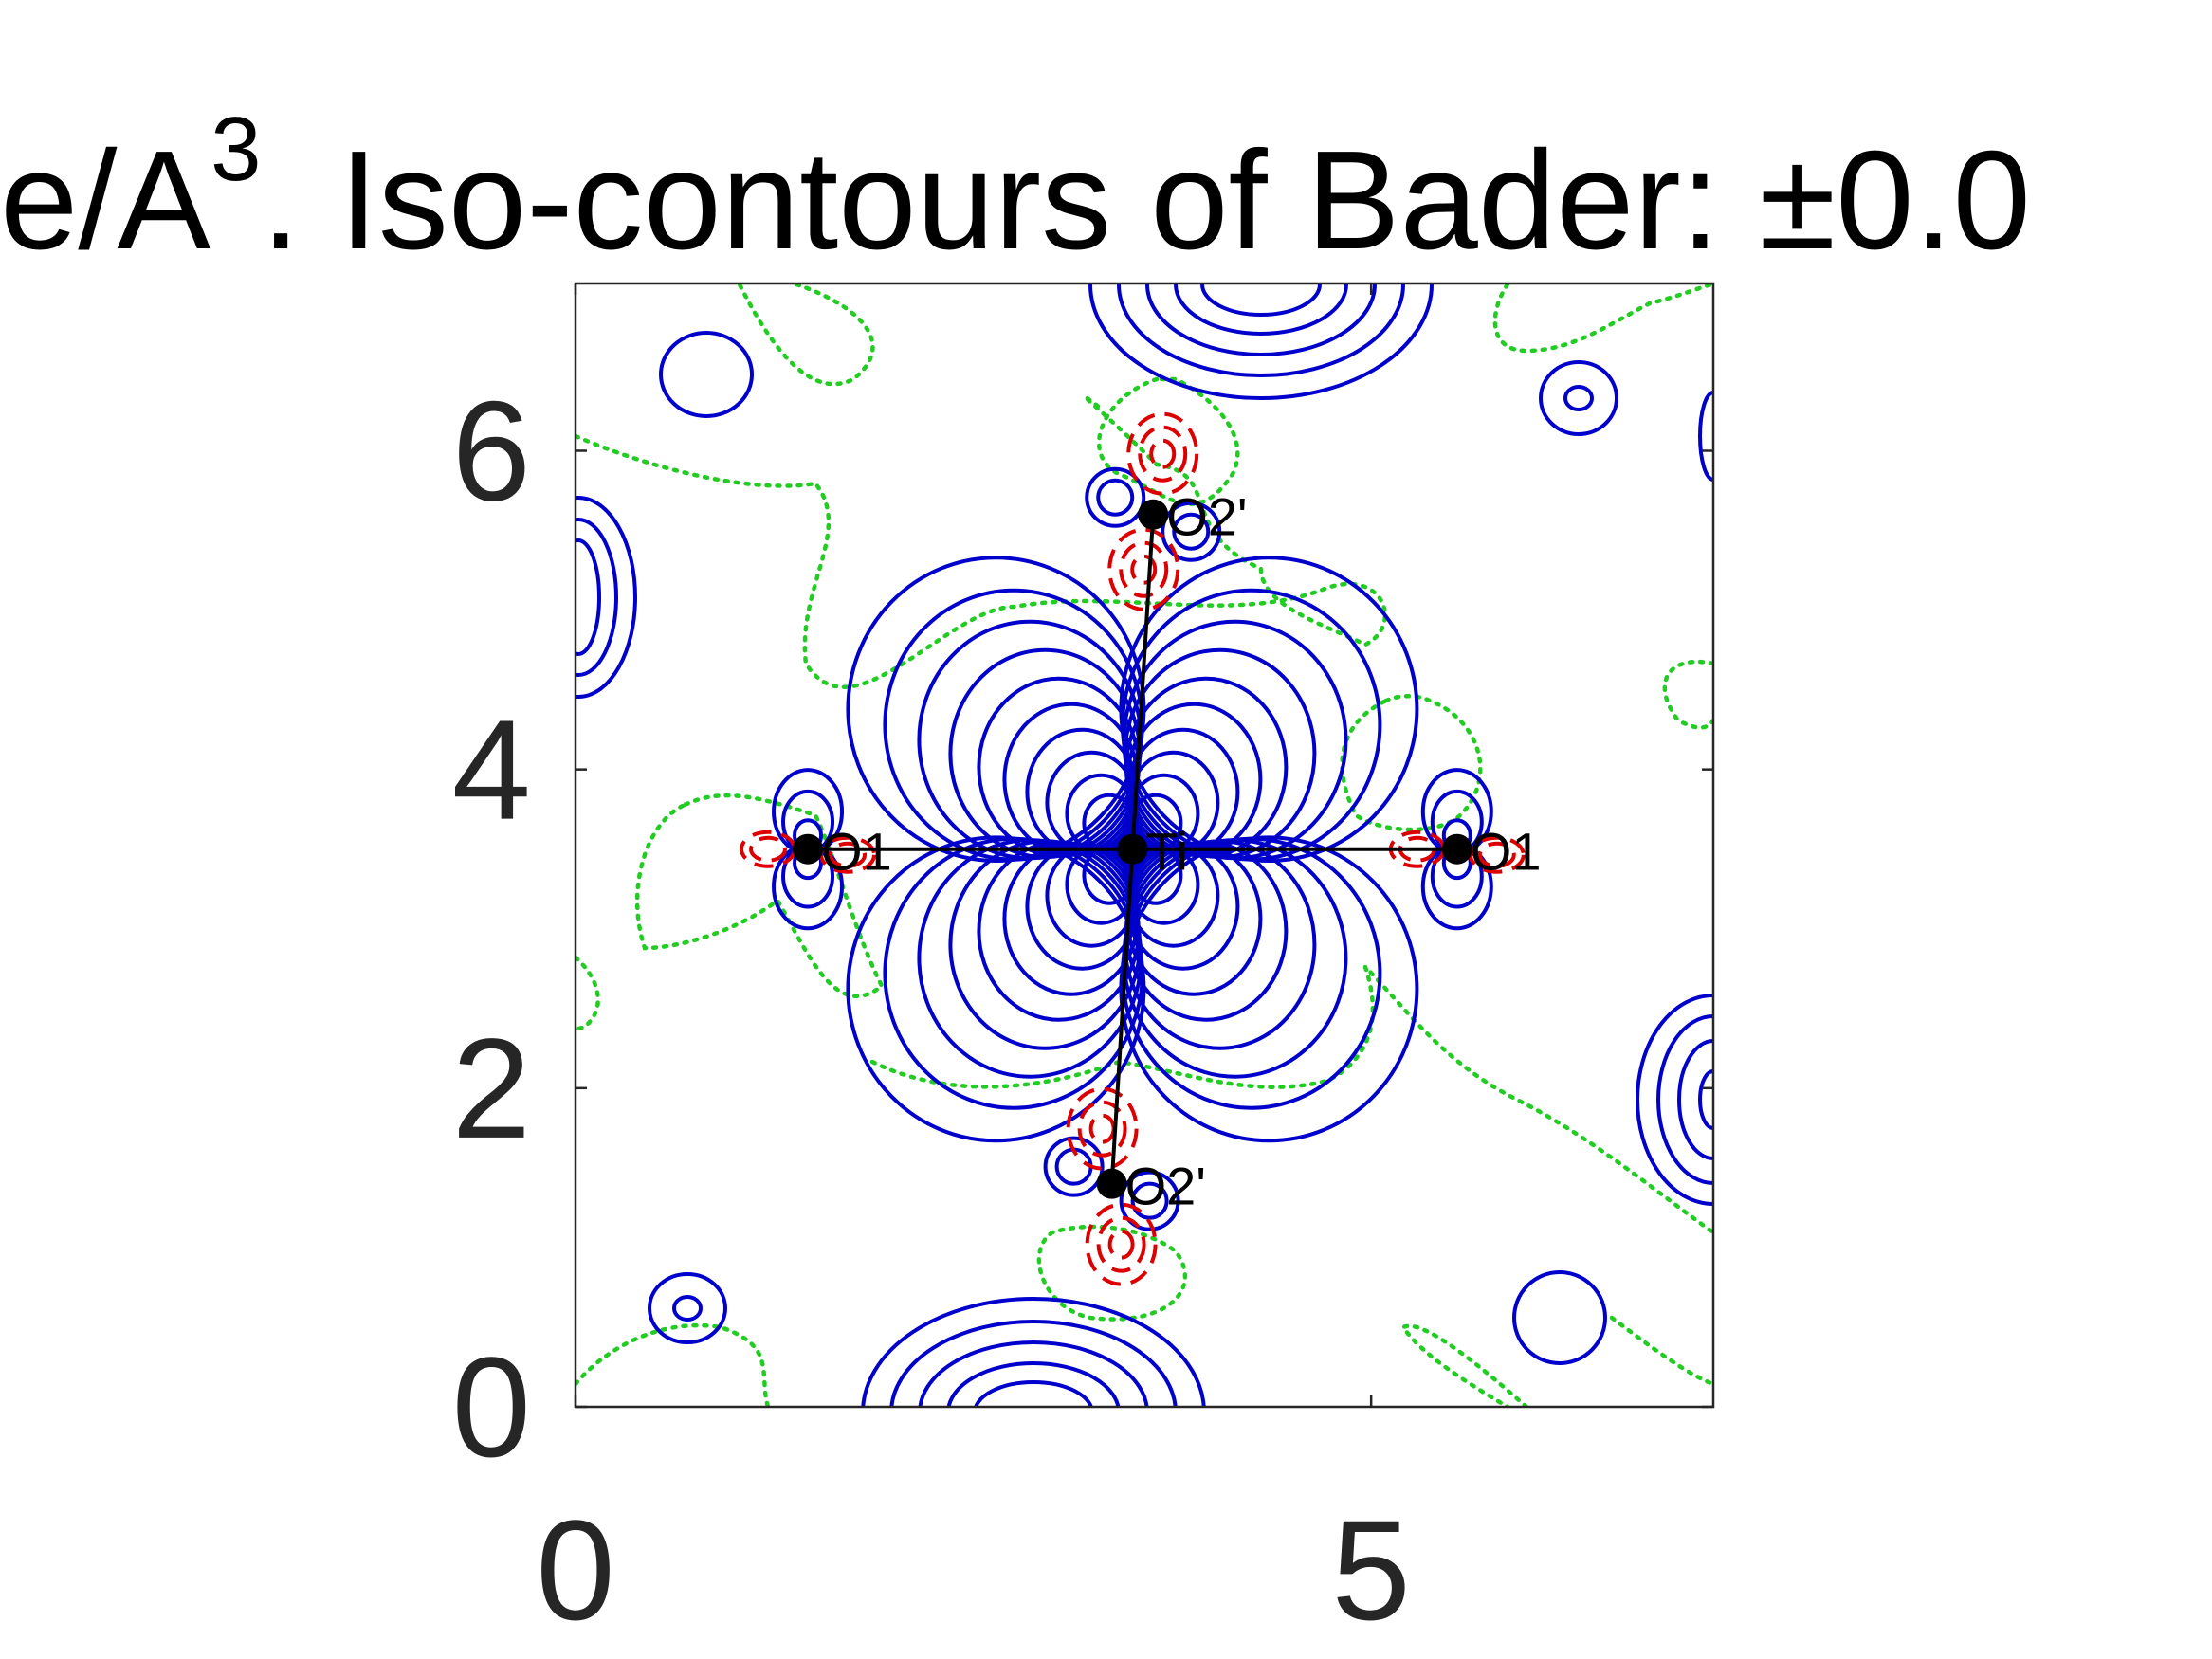  I want to click on atoms: Ti O1 O1 O2' O2', so click(1167, 851).